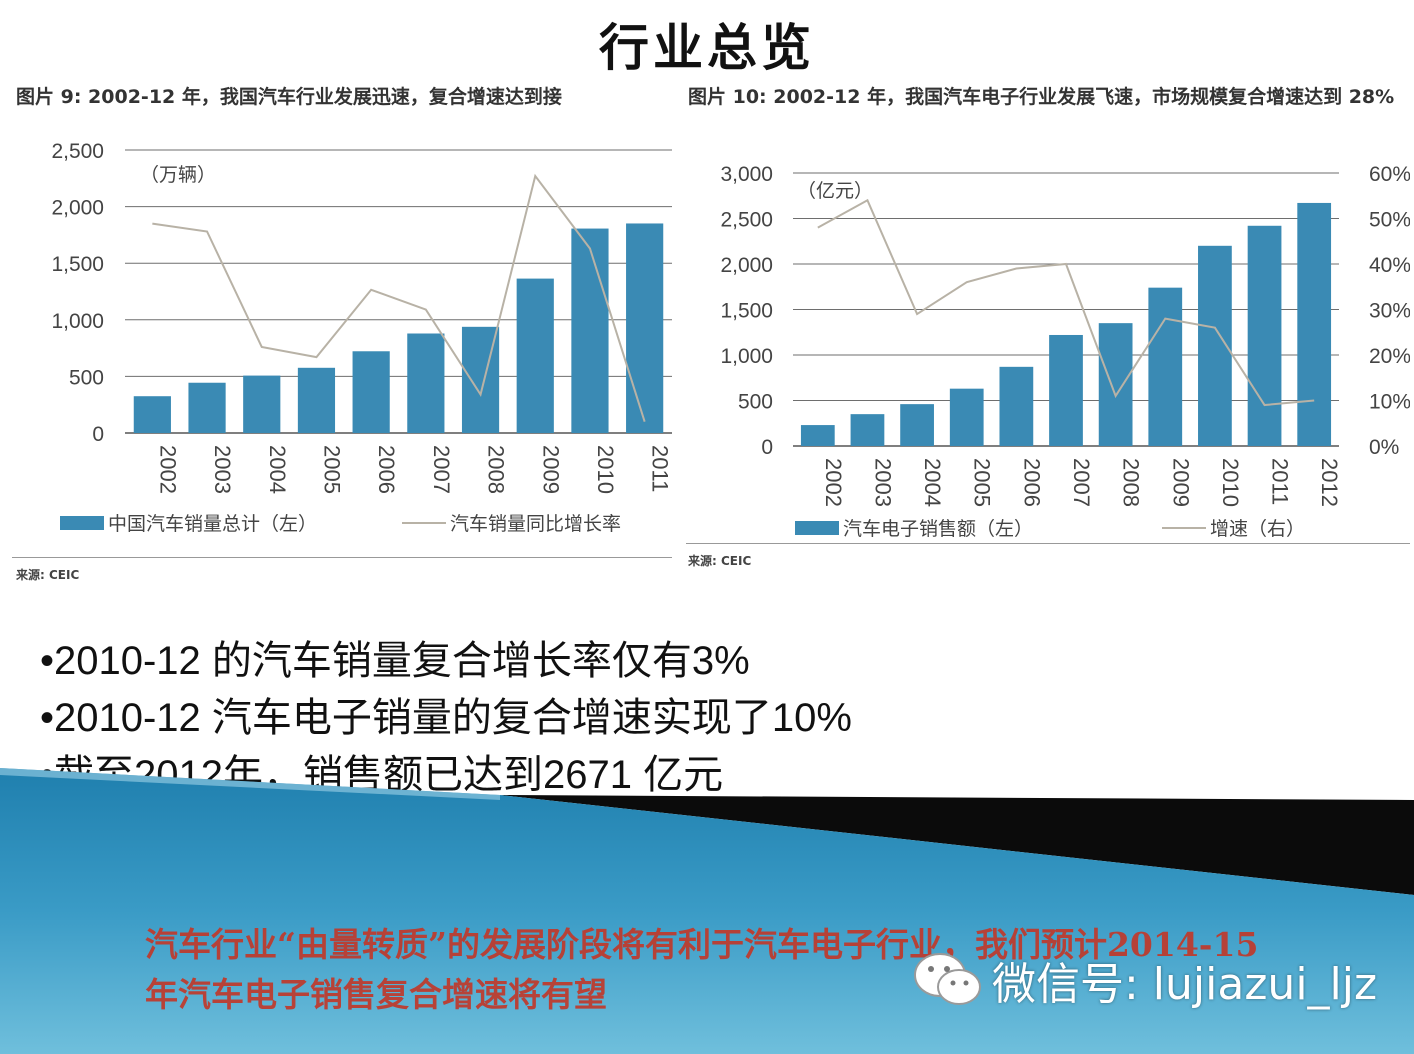  I want to click on y2-tick-label: 40%, so click(1389, 265).